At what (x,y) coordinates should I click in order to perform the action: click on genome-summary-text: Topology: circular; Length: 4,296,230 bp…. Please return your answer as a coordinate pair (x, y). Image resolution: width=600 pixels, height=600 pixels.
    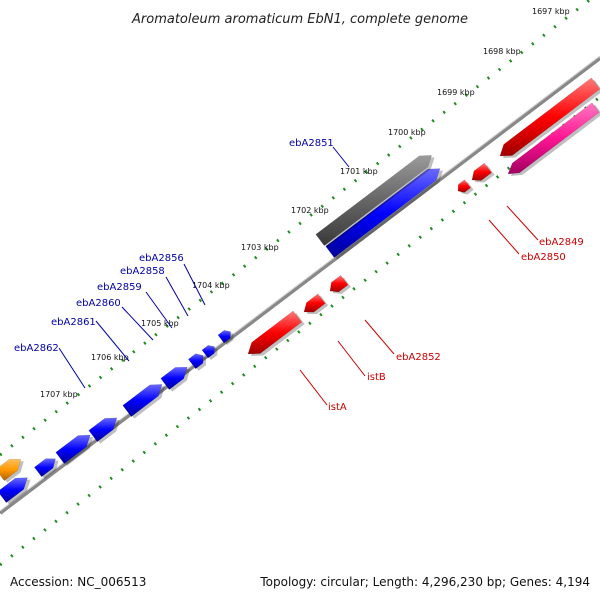
    Looking at the image, I should click on (424, 582).